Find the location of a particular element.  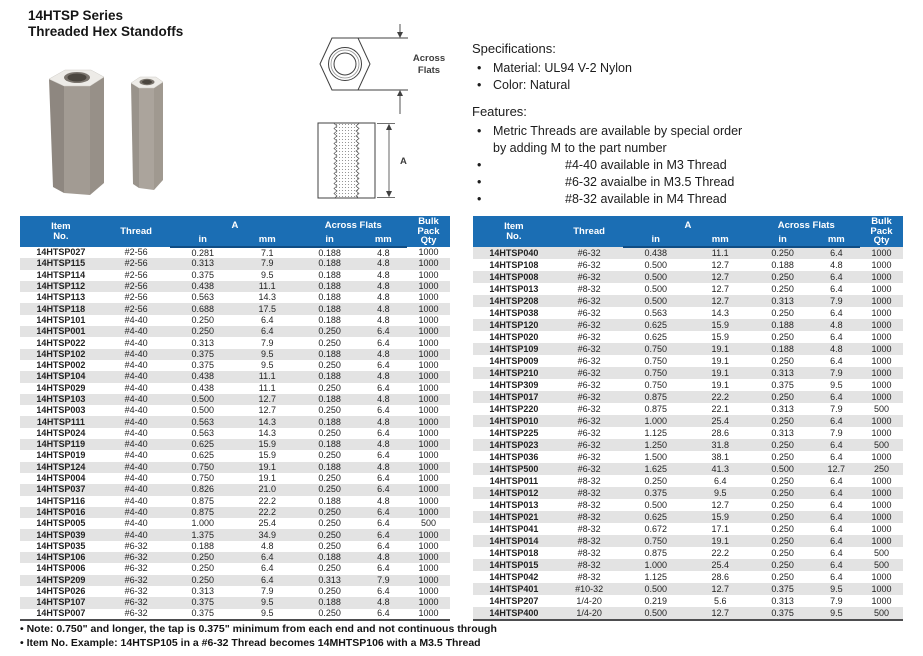

item-no-cell: 14HTSP103 is located at coordinates (61, 399).